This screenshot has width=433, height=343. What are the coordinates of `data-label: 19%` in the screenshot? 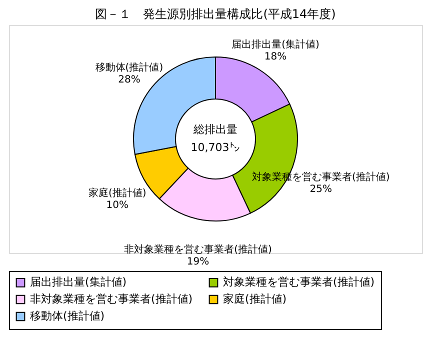 It's located at (198, 262).